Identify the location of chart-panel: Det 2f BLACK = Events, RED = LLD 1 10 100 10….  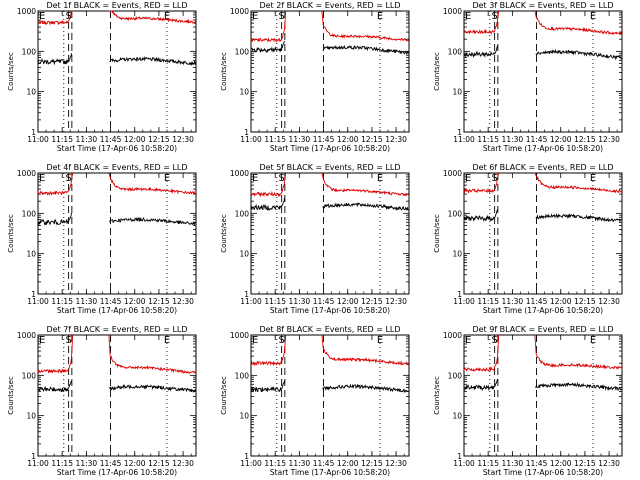
(315, 77).